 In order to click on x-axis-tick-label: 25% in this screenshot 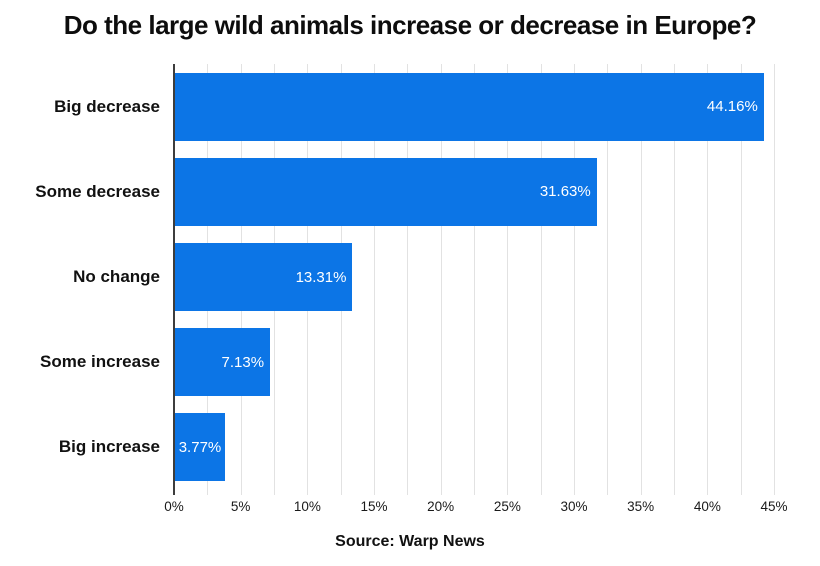, I will do `click(507, 506)`.